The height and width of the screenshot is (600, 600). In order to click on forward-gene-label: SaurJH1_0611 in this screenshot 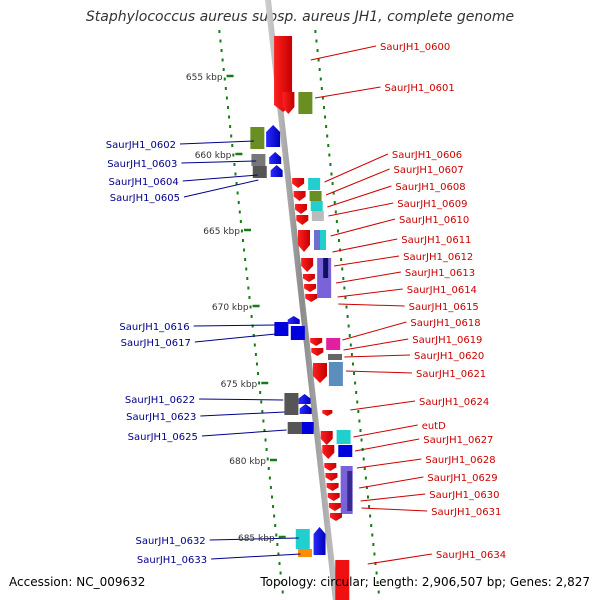, I will do `click(436, 240)`.